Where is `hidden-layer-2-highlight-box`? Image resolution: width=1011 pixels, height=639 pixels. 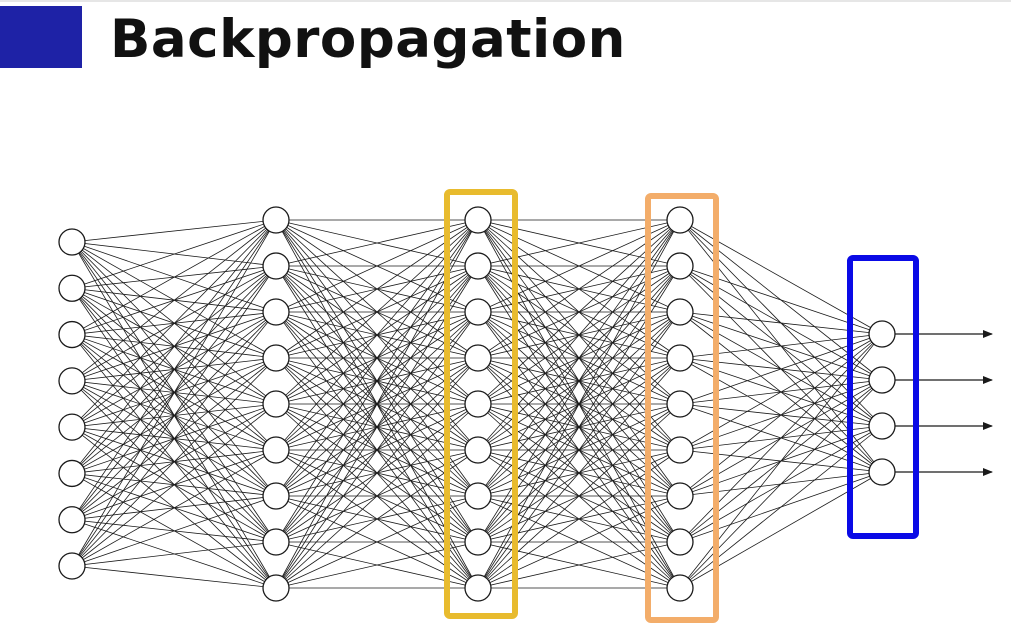 hidden-layer-2-highlight-box is located at coordinates (481, 404).